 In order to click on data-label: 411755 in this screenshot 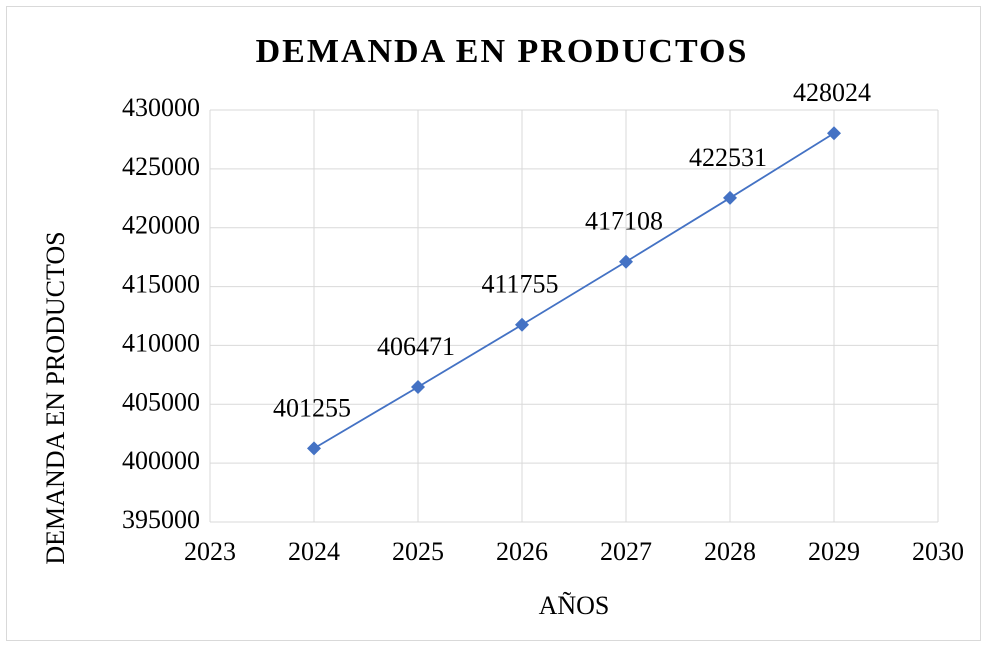, I will do `click(519, 284)`.